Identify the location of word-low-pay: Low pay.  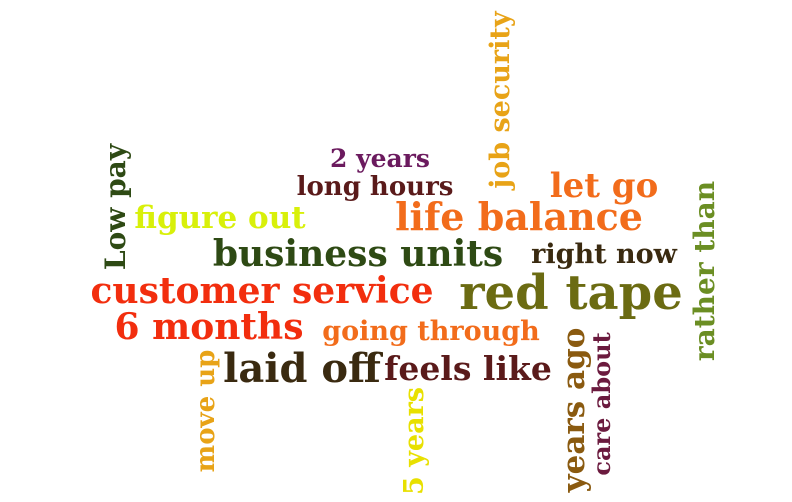
(115, 206).